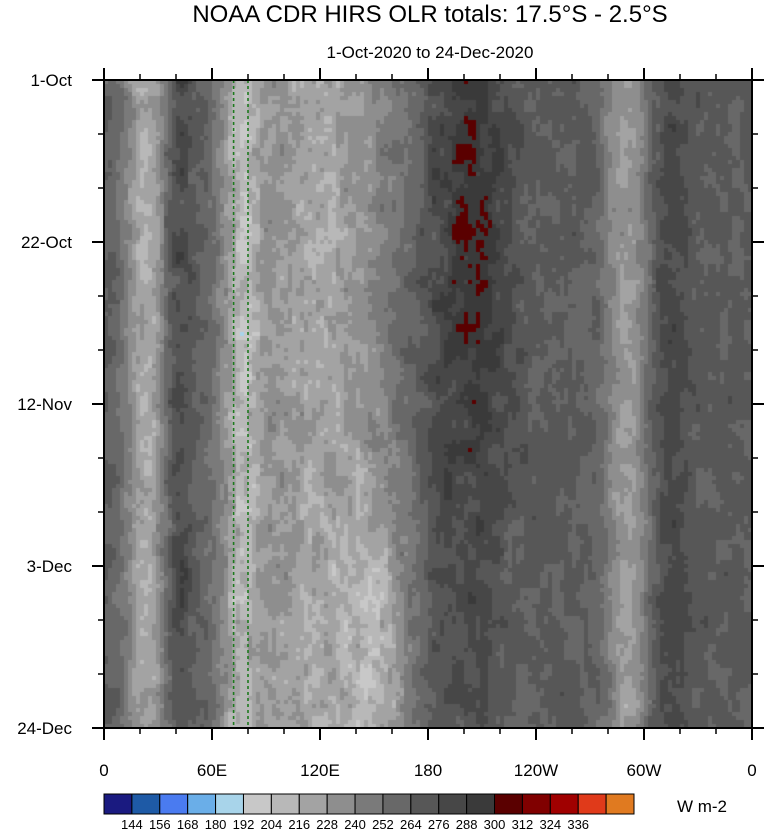 This screenshot has height=830, width=771. I want to click on y-tick-label: 1-Oct, so click(51, 80).